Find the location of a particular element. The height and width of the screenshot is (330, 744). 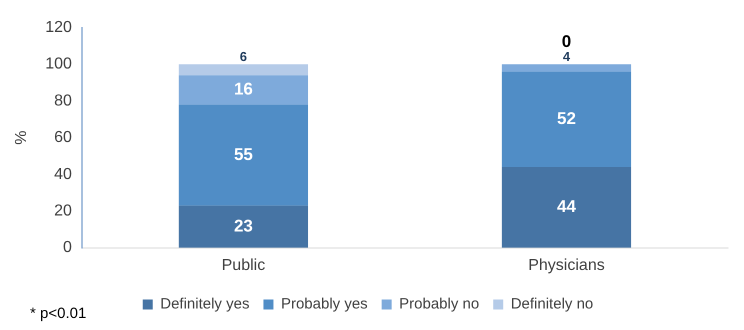

legend-label: Probably no is located at coordinates (439, 304).